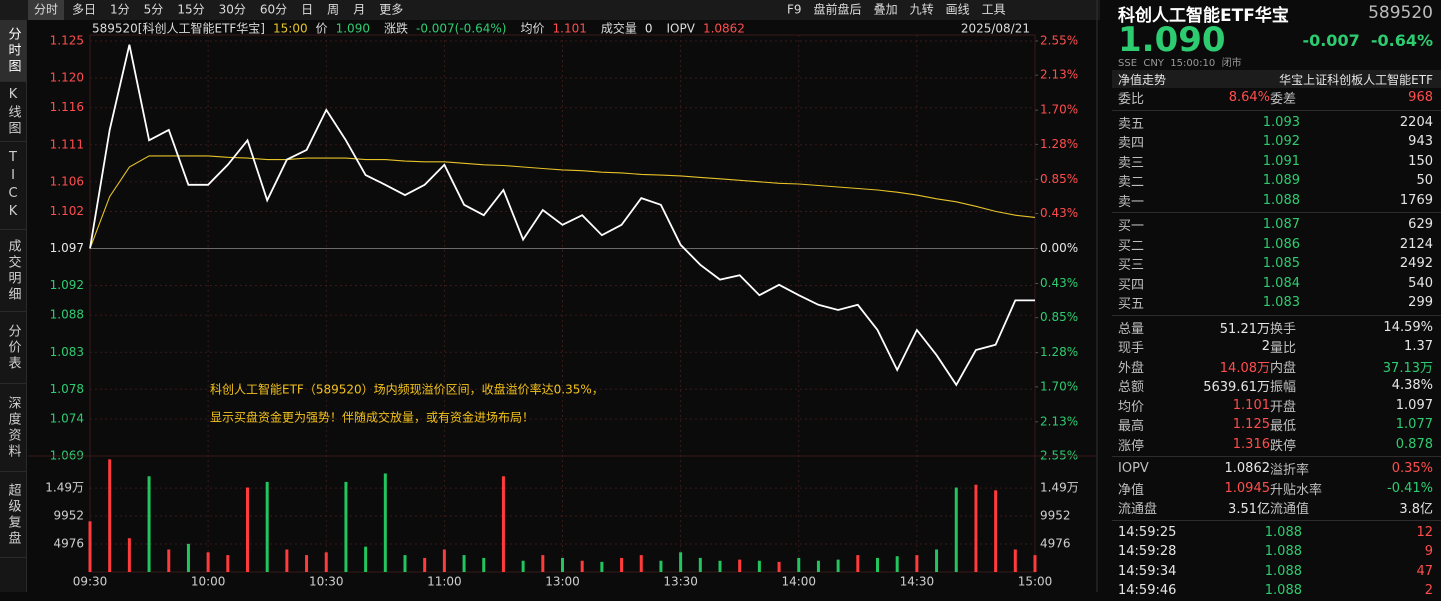 The width and height of the screenshot is (1441, 601). I want to click on trade-row: 14:59:28 1.088 9, so click(1276, 552).